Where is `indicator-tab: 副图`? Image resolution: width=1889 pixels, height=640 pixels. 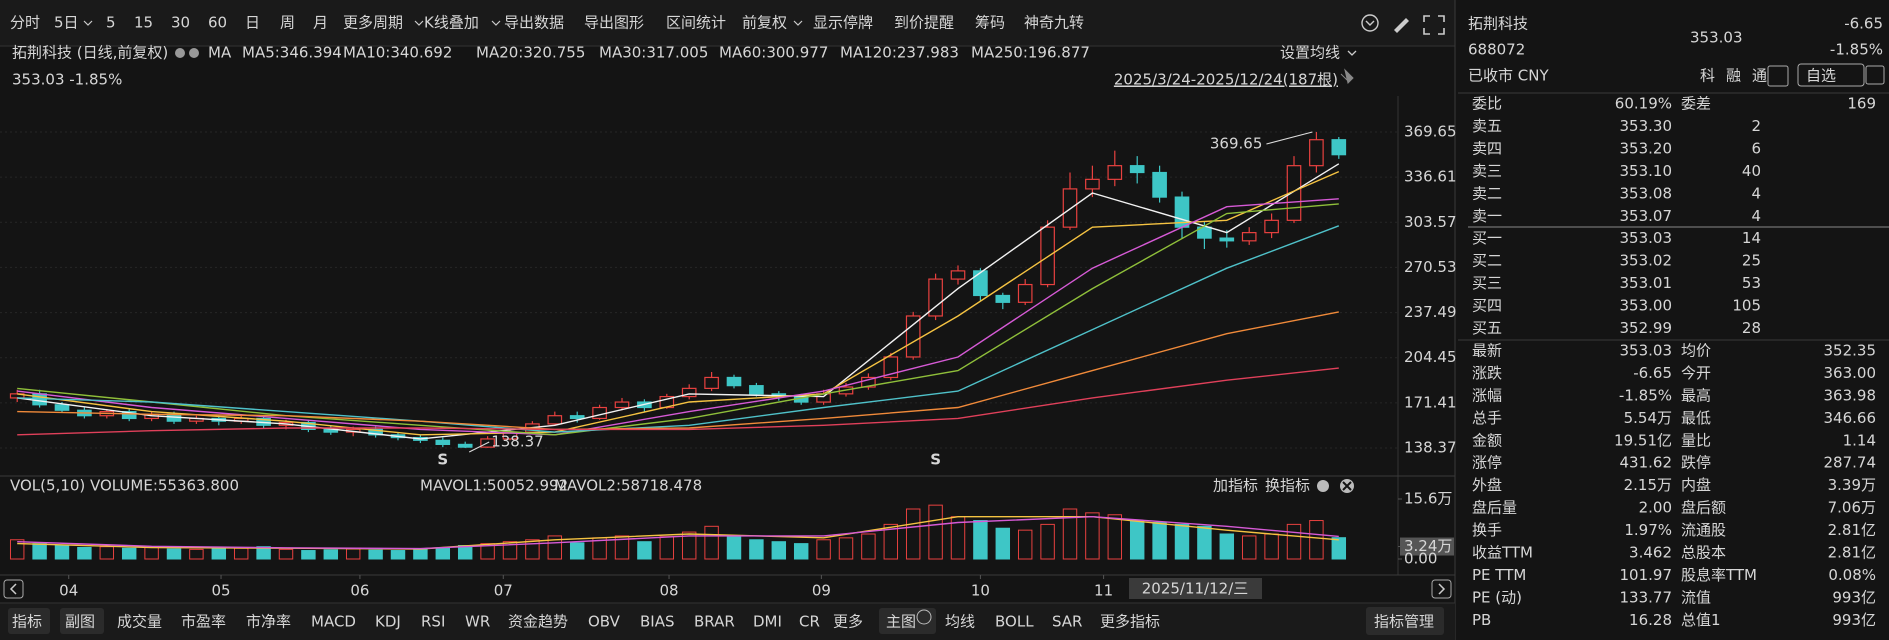
indicator-tab: 副图 is located at coordinates (80, 622).